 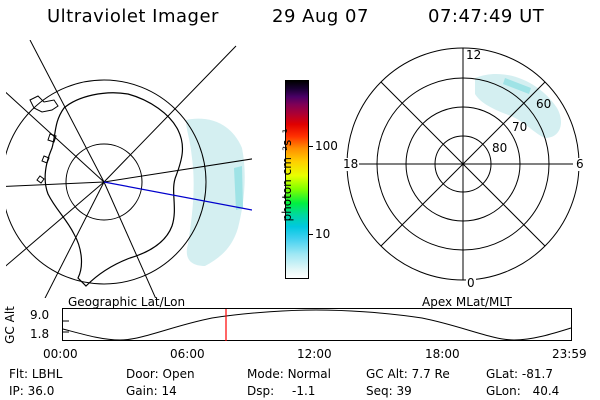 What do you see at coordinates (389, 391) in the screenshot?
I see `seq-info: Seq: 39` at bounding box center [389, 391].